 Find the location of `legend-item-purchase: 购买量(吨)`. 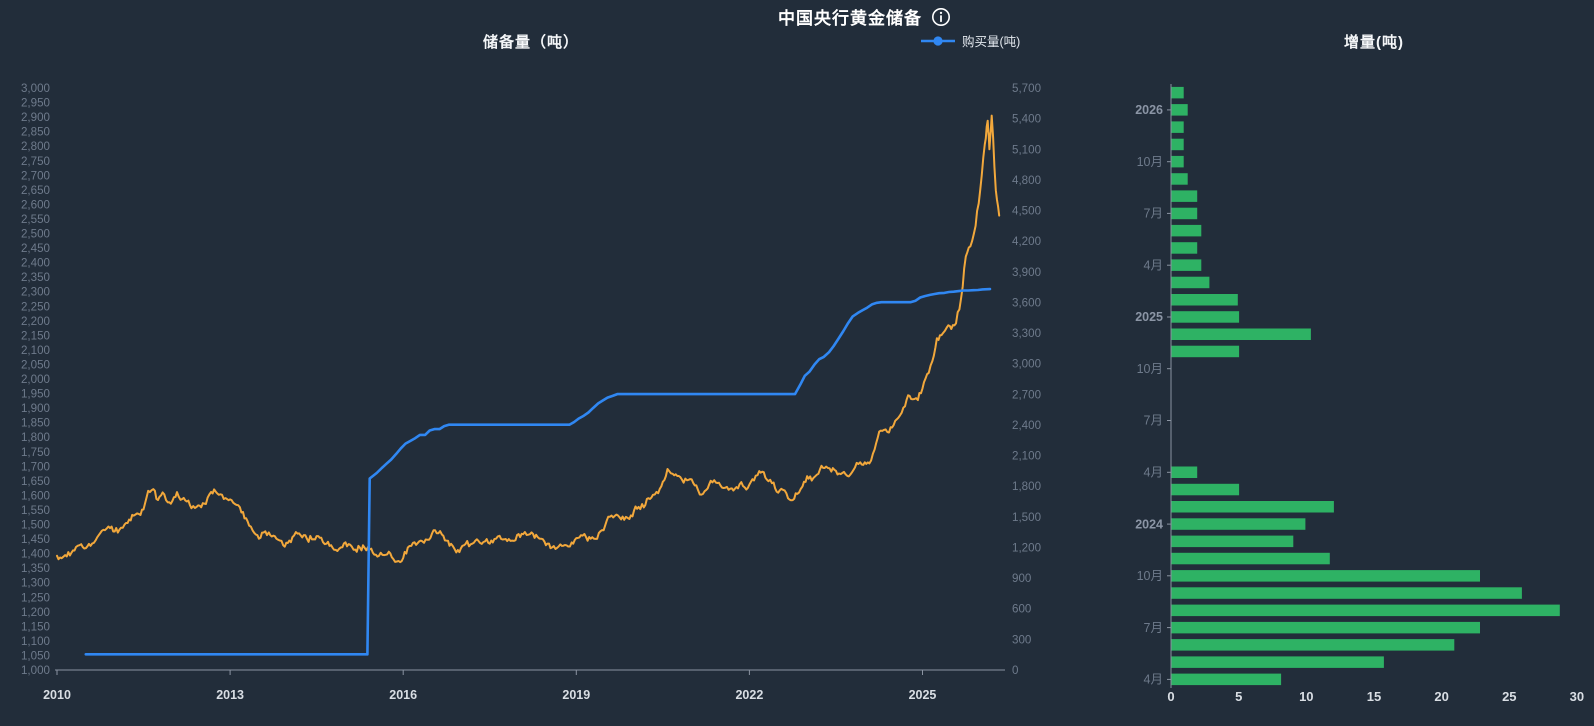

legend-item-purchase: 购买量(吨) is located at coordinates (970, 40).